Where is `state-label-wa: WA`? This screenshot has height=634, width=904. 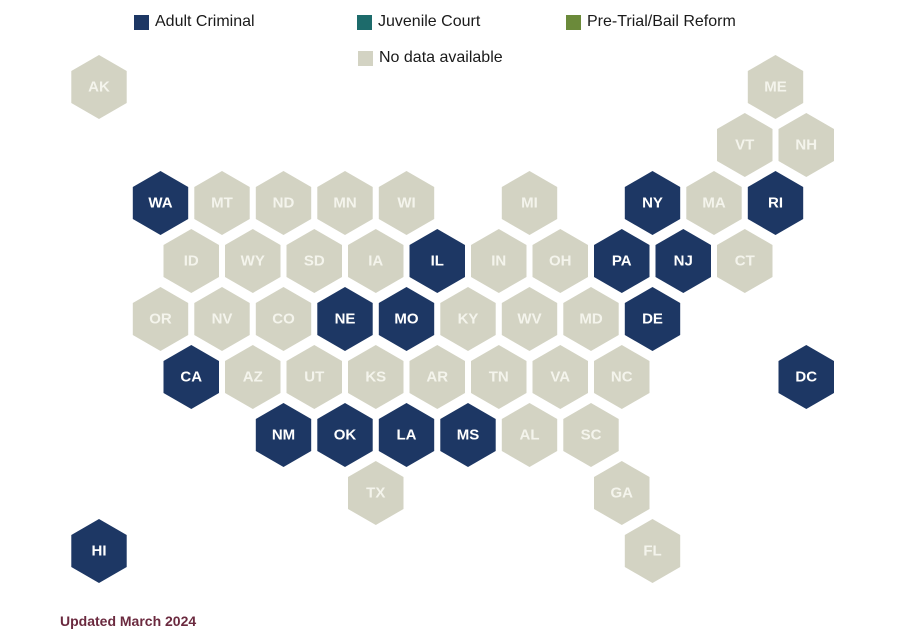 state-label-wa: WA is located at coordinates (160, 203).